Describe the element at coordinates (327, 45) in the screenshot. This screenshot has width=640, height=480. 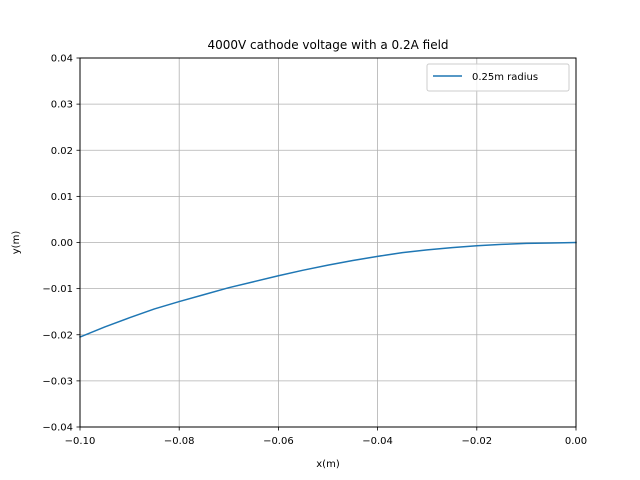
I see `chart-title: 4000V cathode voltage with a 0.2A field` at that location.